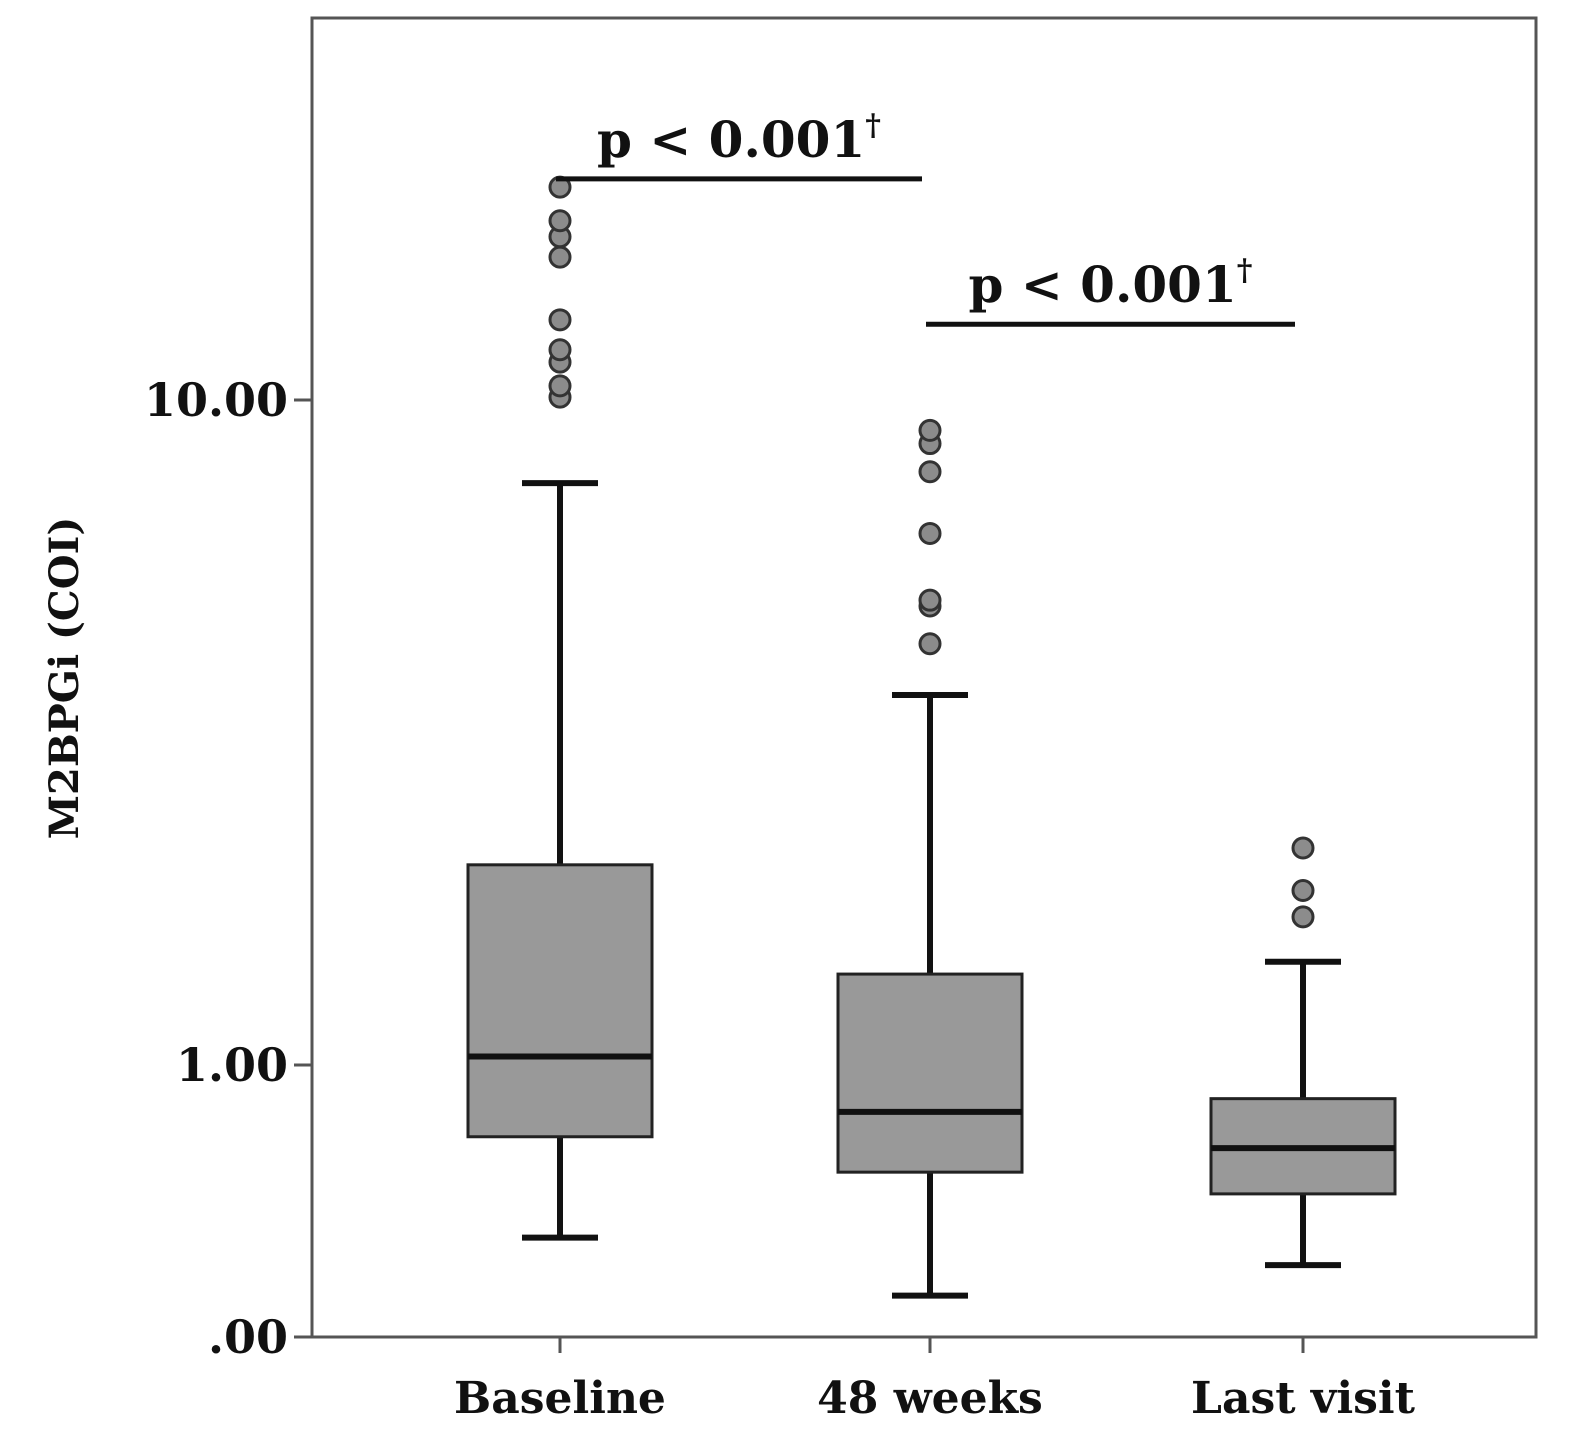 The image size is (1576, 1449). I want to click on dagger-superscript-0: †, so click(873, 125).